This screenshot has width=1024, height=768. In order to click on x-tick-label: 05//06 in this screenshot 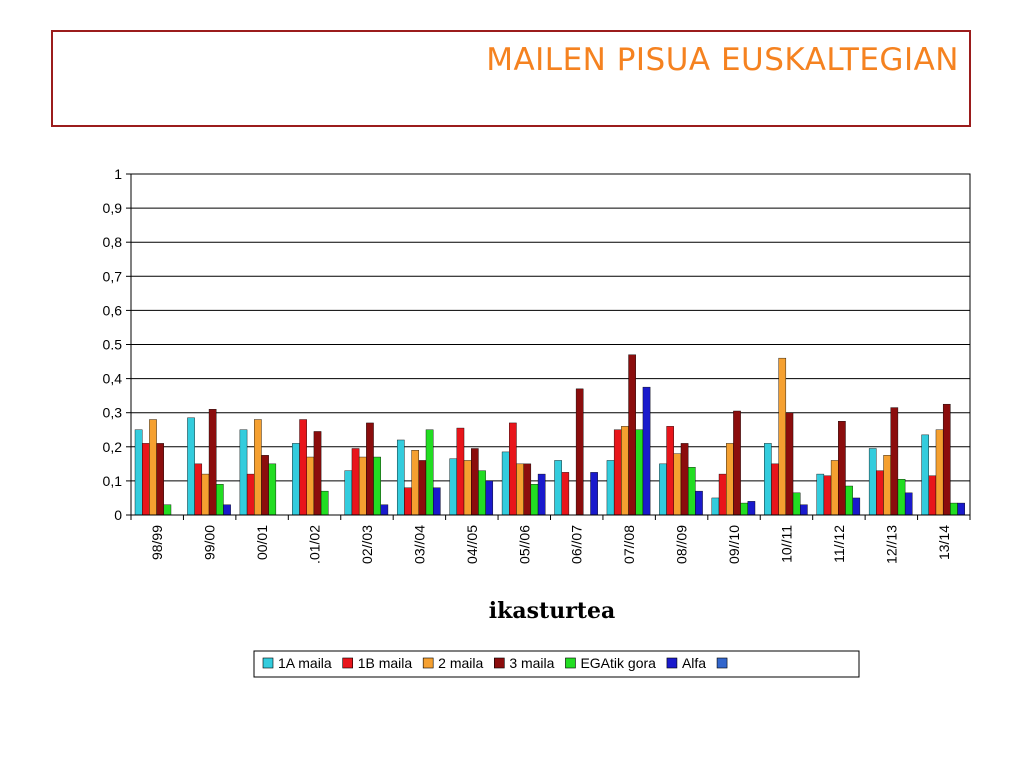, I will do `click(524, 544)`.